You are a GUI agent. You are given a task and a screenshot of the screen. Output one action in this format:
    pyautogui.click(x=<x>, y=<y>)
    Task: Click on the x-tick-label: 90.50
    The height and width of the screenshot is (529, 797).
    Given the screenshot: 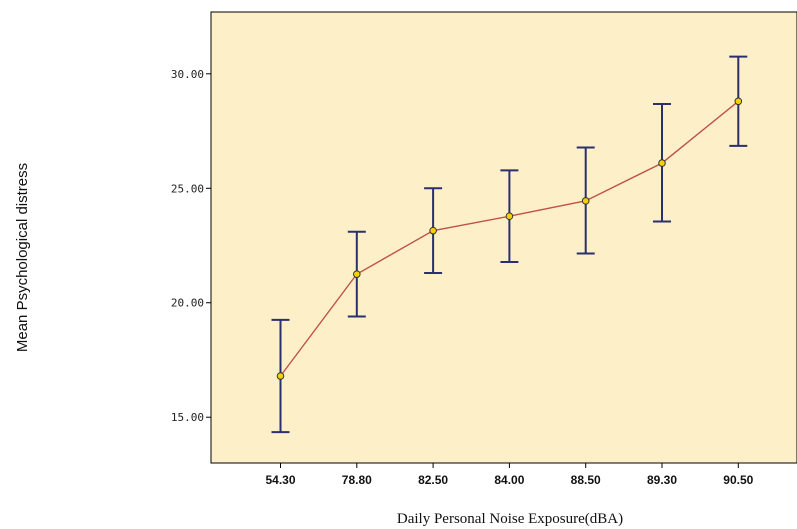 What is the action you would take?
    pyautogui.click(x=738, y=480)
    